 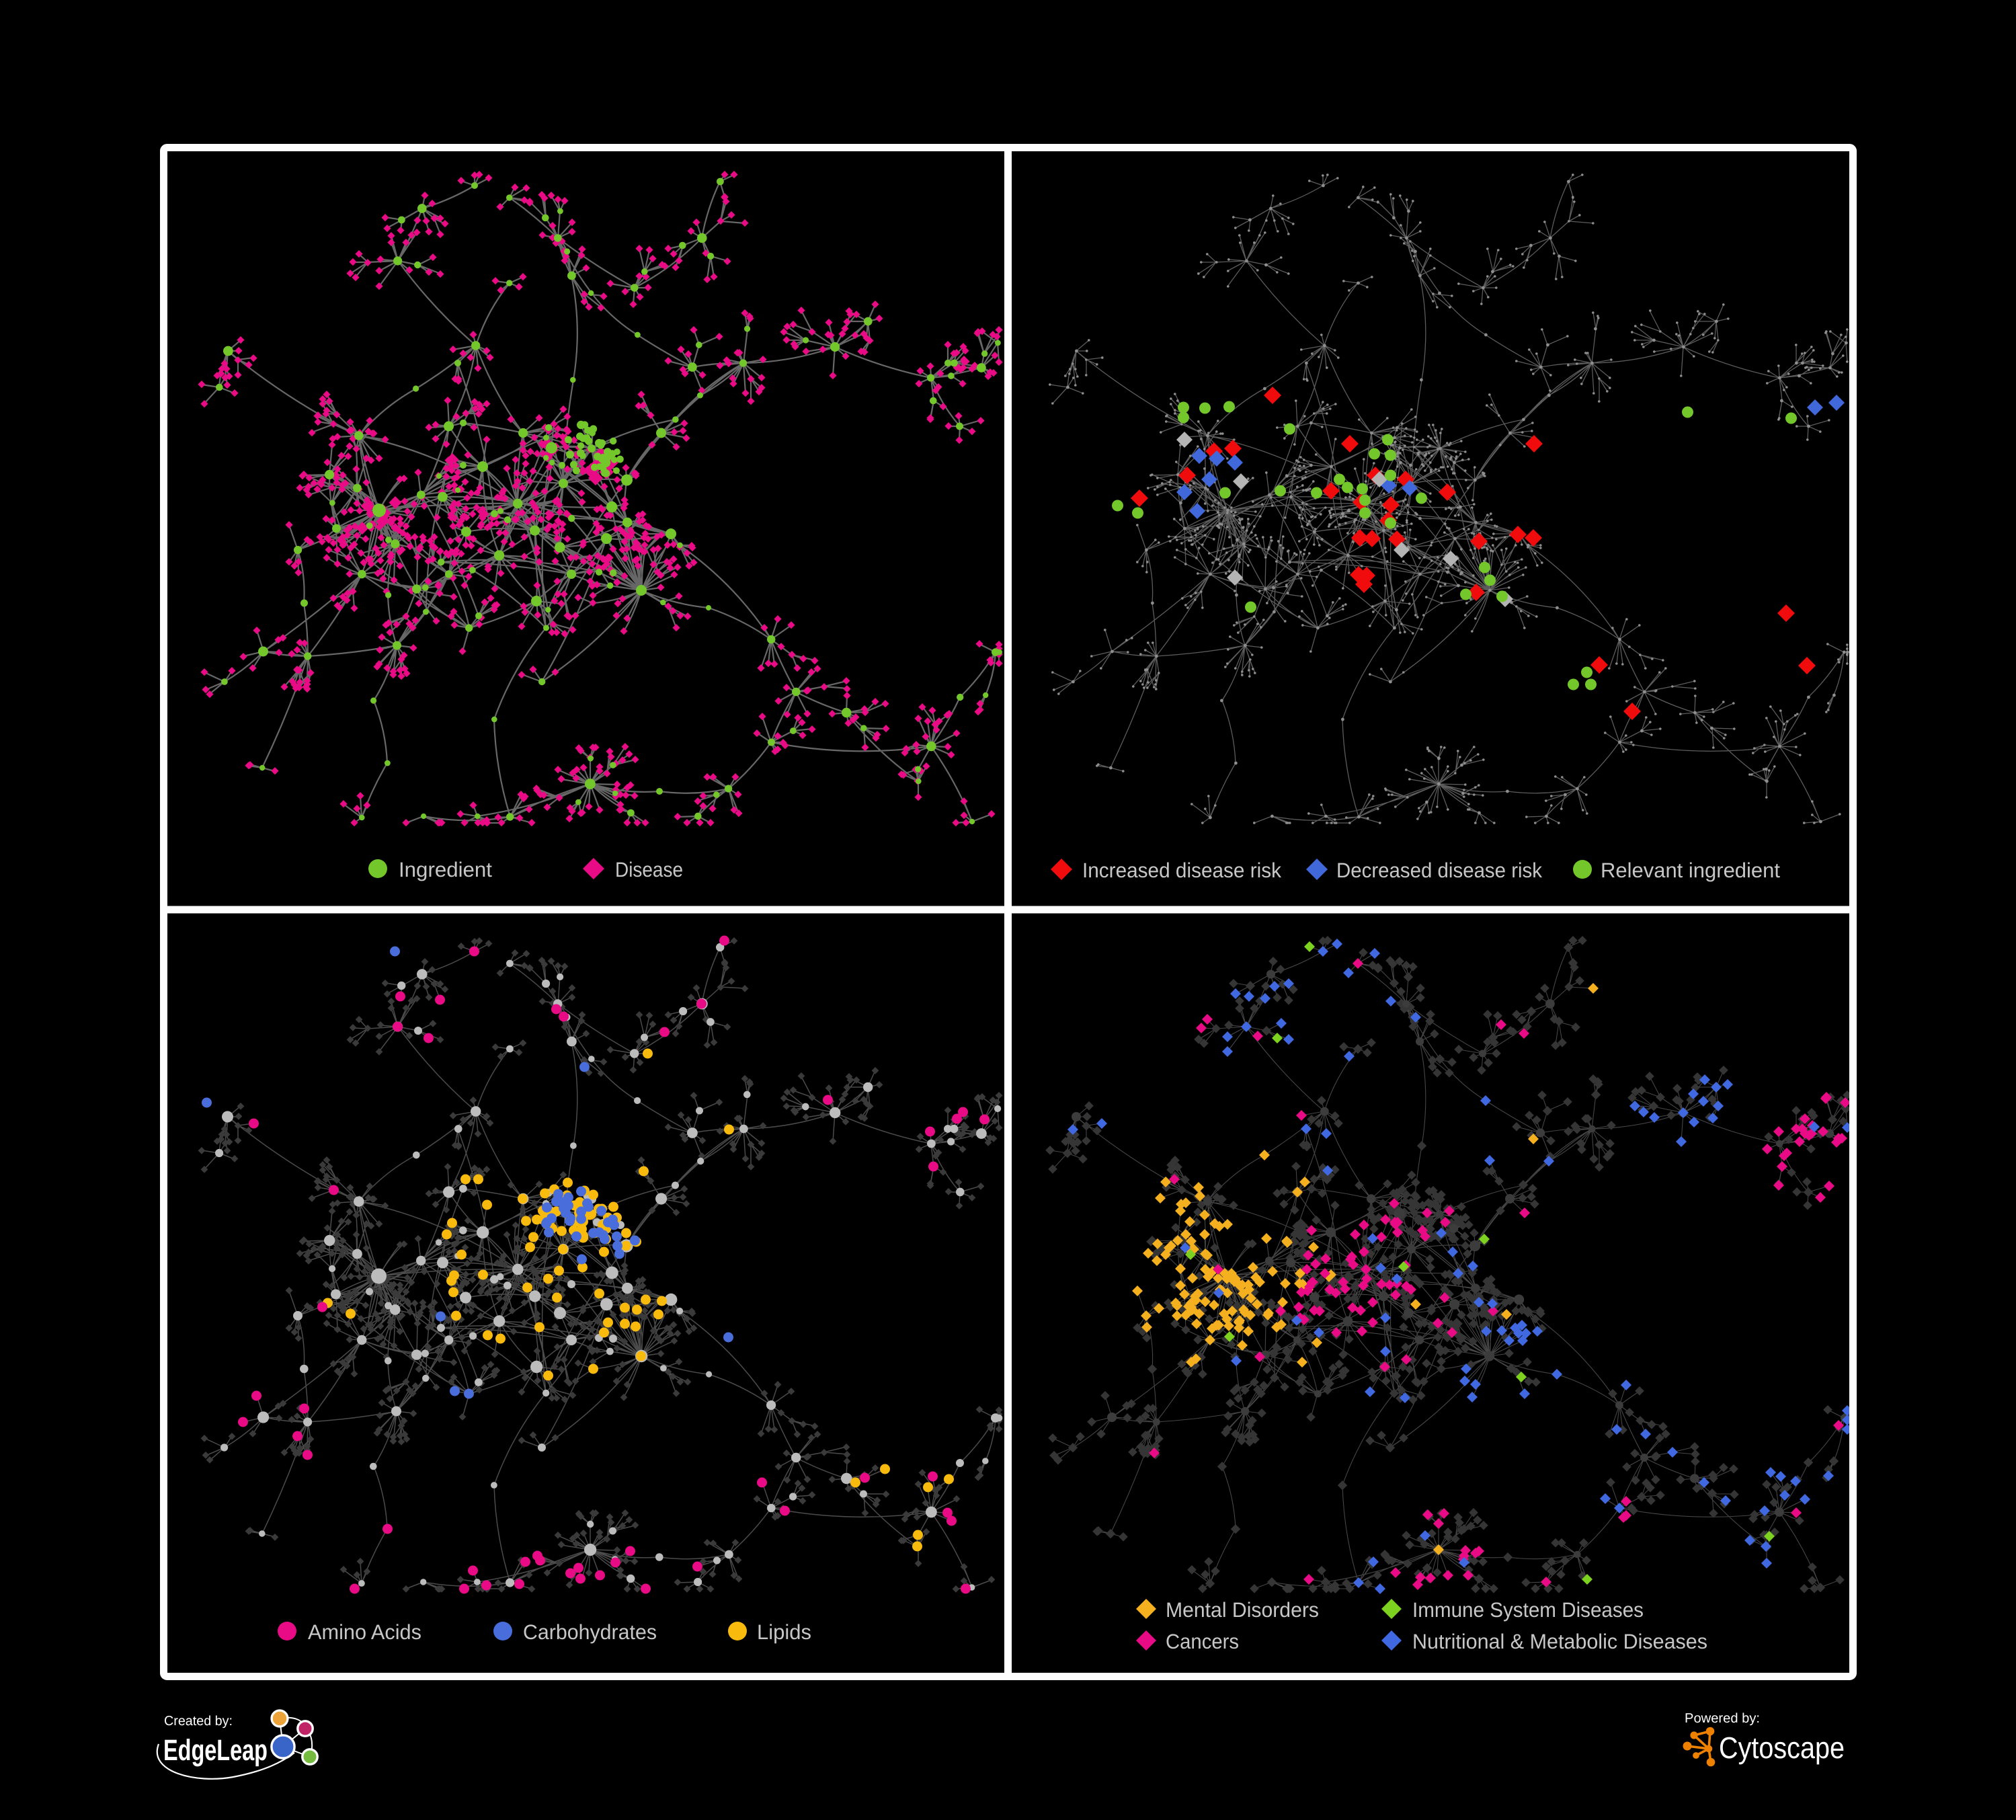 I want to click on svg-text: Lipids, so click(x=784, y=1632).